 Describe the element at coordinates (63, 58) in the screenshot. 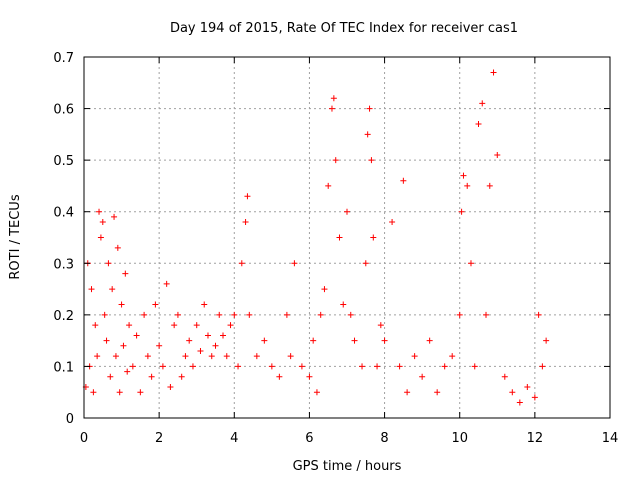

I see `y-tick-label: 0.7` at that location.